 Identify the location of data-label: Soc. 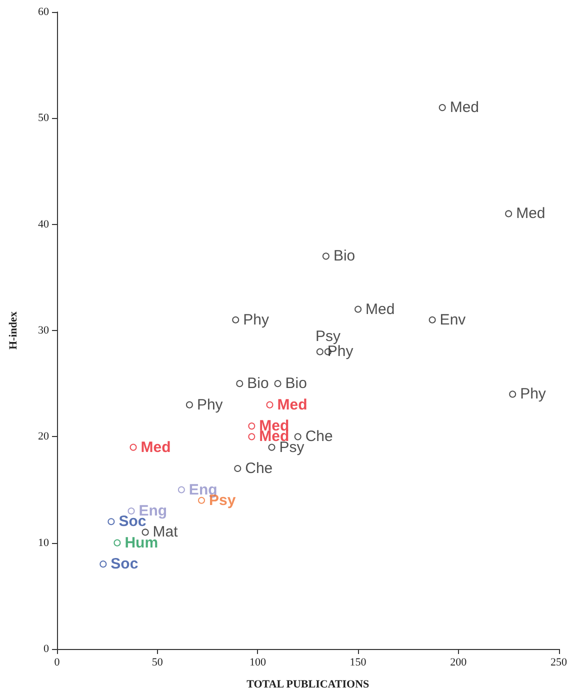
(124, 564).